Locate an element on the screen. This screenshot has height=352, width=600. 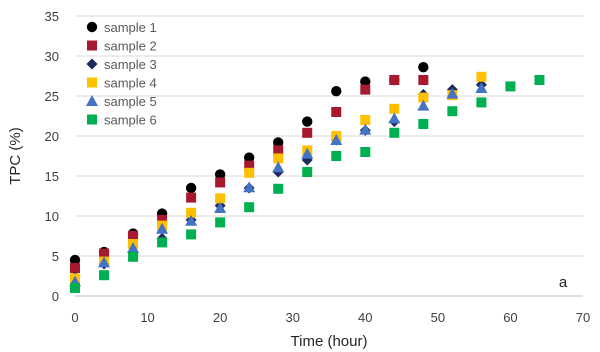
panel-annotation: a is located at coordinates (563, 282).